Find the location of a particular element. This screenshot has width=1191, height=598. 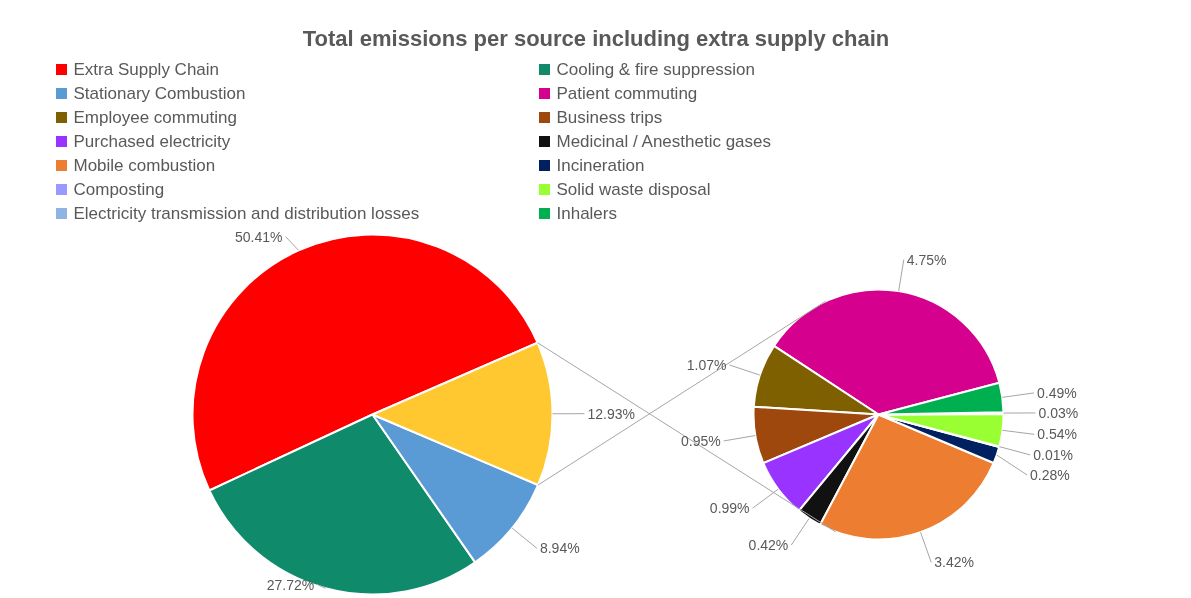

data-label: 0.28% is located at coordinates (1050, 474).